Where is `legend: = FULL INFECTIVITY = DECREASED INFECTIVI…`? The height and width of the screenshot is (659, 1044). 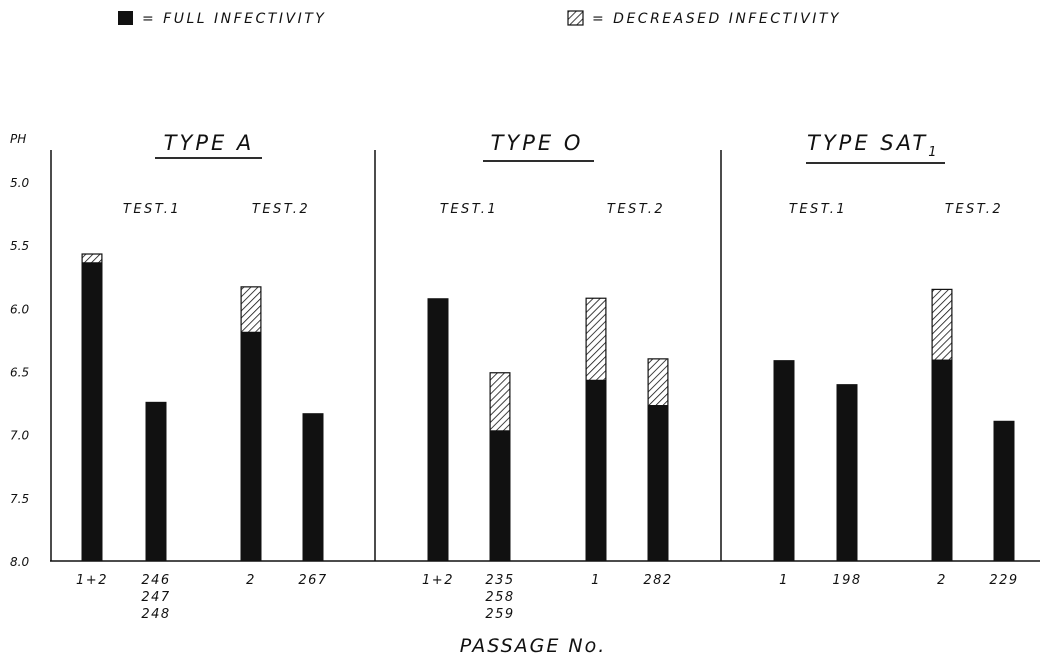 legend: = FULL INFECTIVITY = DECREASED INFECTIVI… is located at coordinates (479, 18).